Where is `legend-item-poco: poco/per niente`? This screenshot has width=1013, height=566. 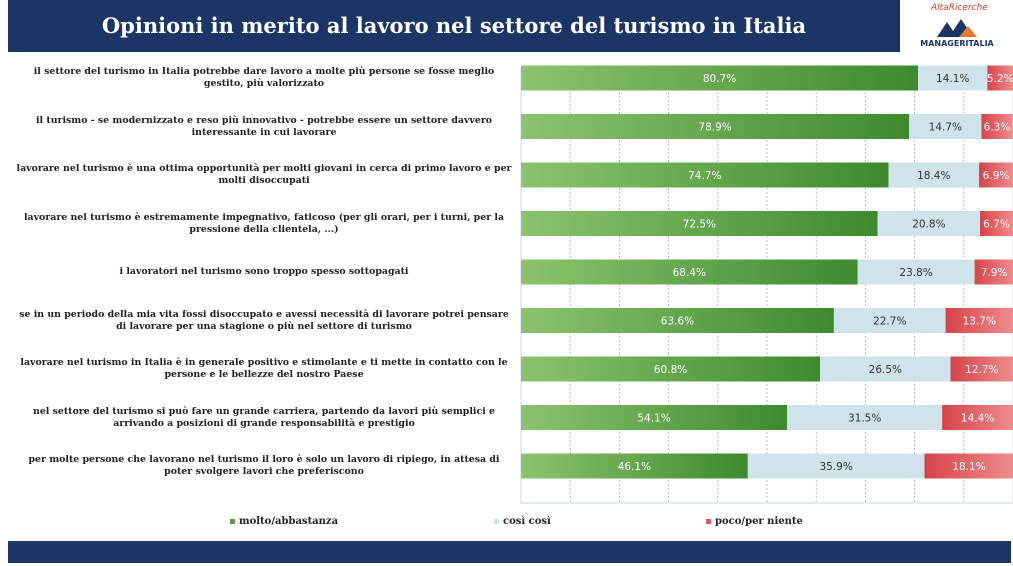 legend-item-poco: poco/per niente is located at coordinates (754, 521).